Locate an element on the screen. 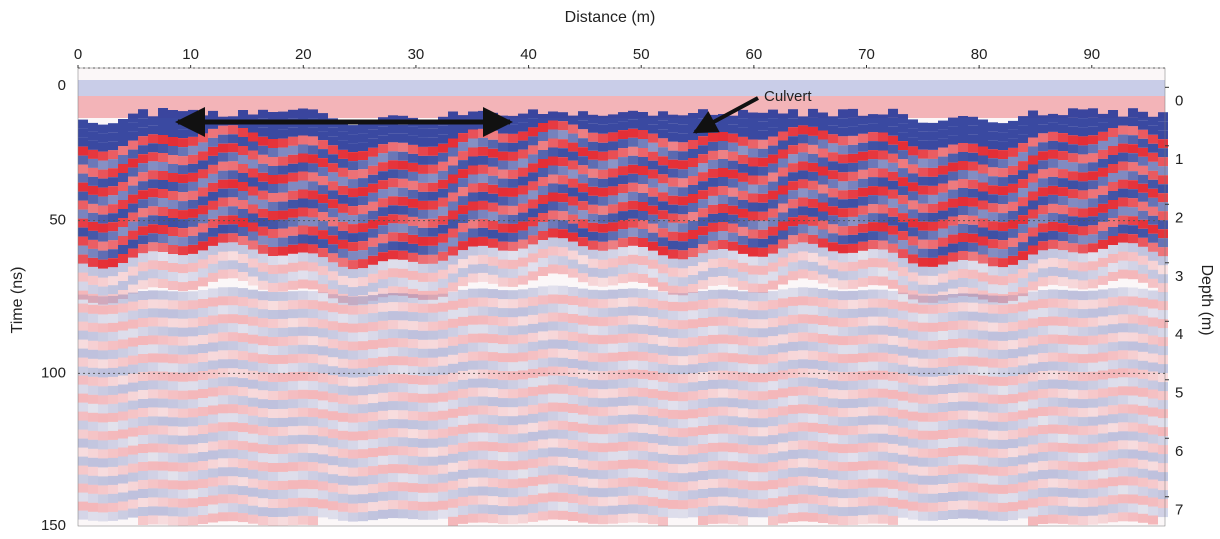  x-tick-label: 10 is located at coordinates (190, 54).